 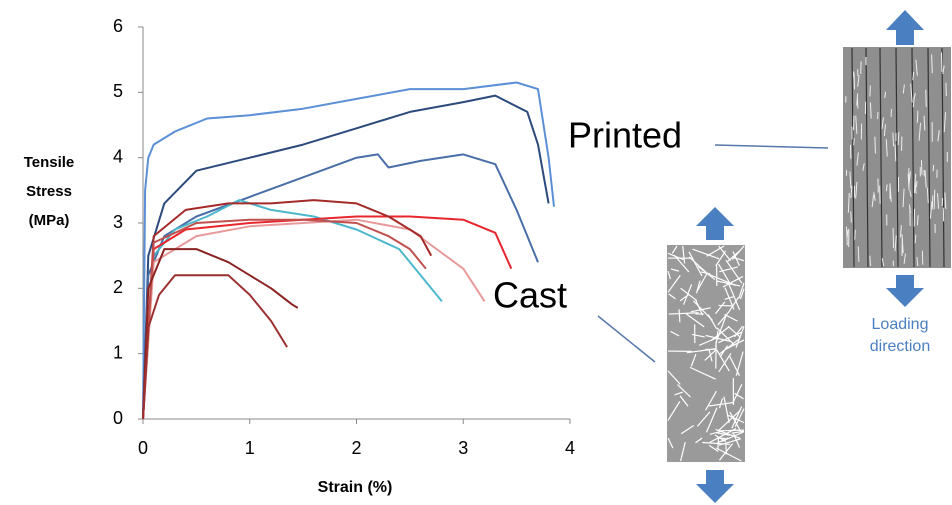 I want to click on x-tick-label: 0, so click(x=143, y=448).